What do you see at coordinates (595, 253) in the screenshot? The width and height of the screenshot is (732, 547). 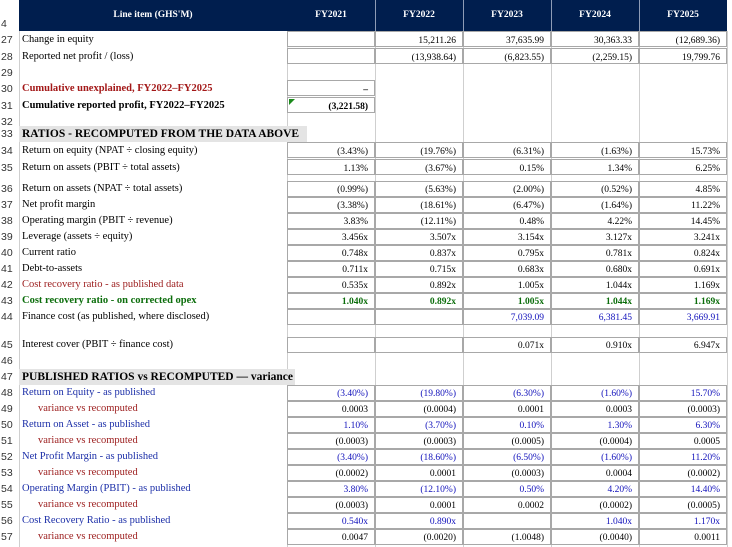 I see `cell-fy2024: 0.781x` at bounding box center [595, 253].